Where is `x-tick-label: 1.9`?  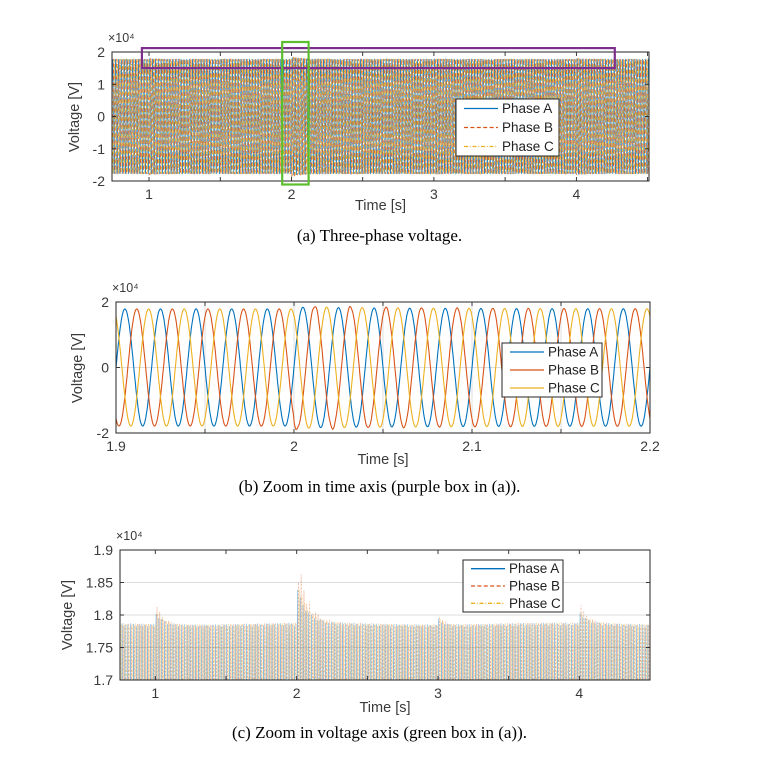
x-tick-label: 1.9 is located at coordinates (116, 446).